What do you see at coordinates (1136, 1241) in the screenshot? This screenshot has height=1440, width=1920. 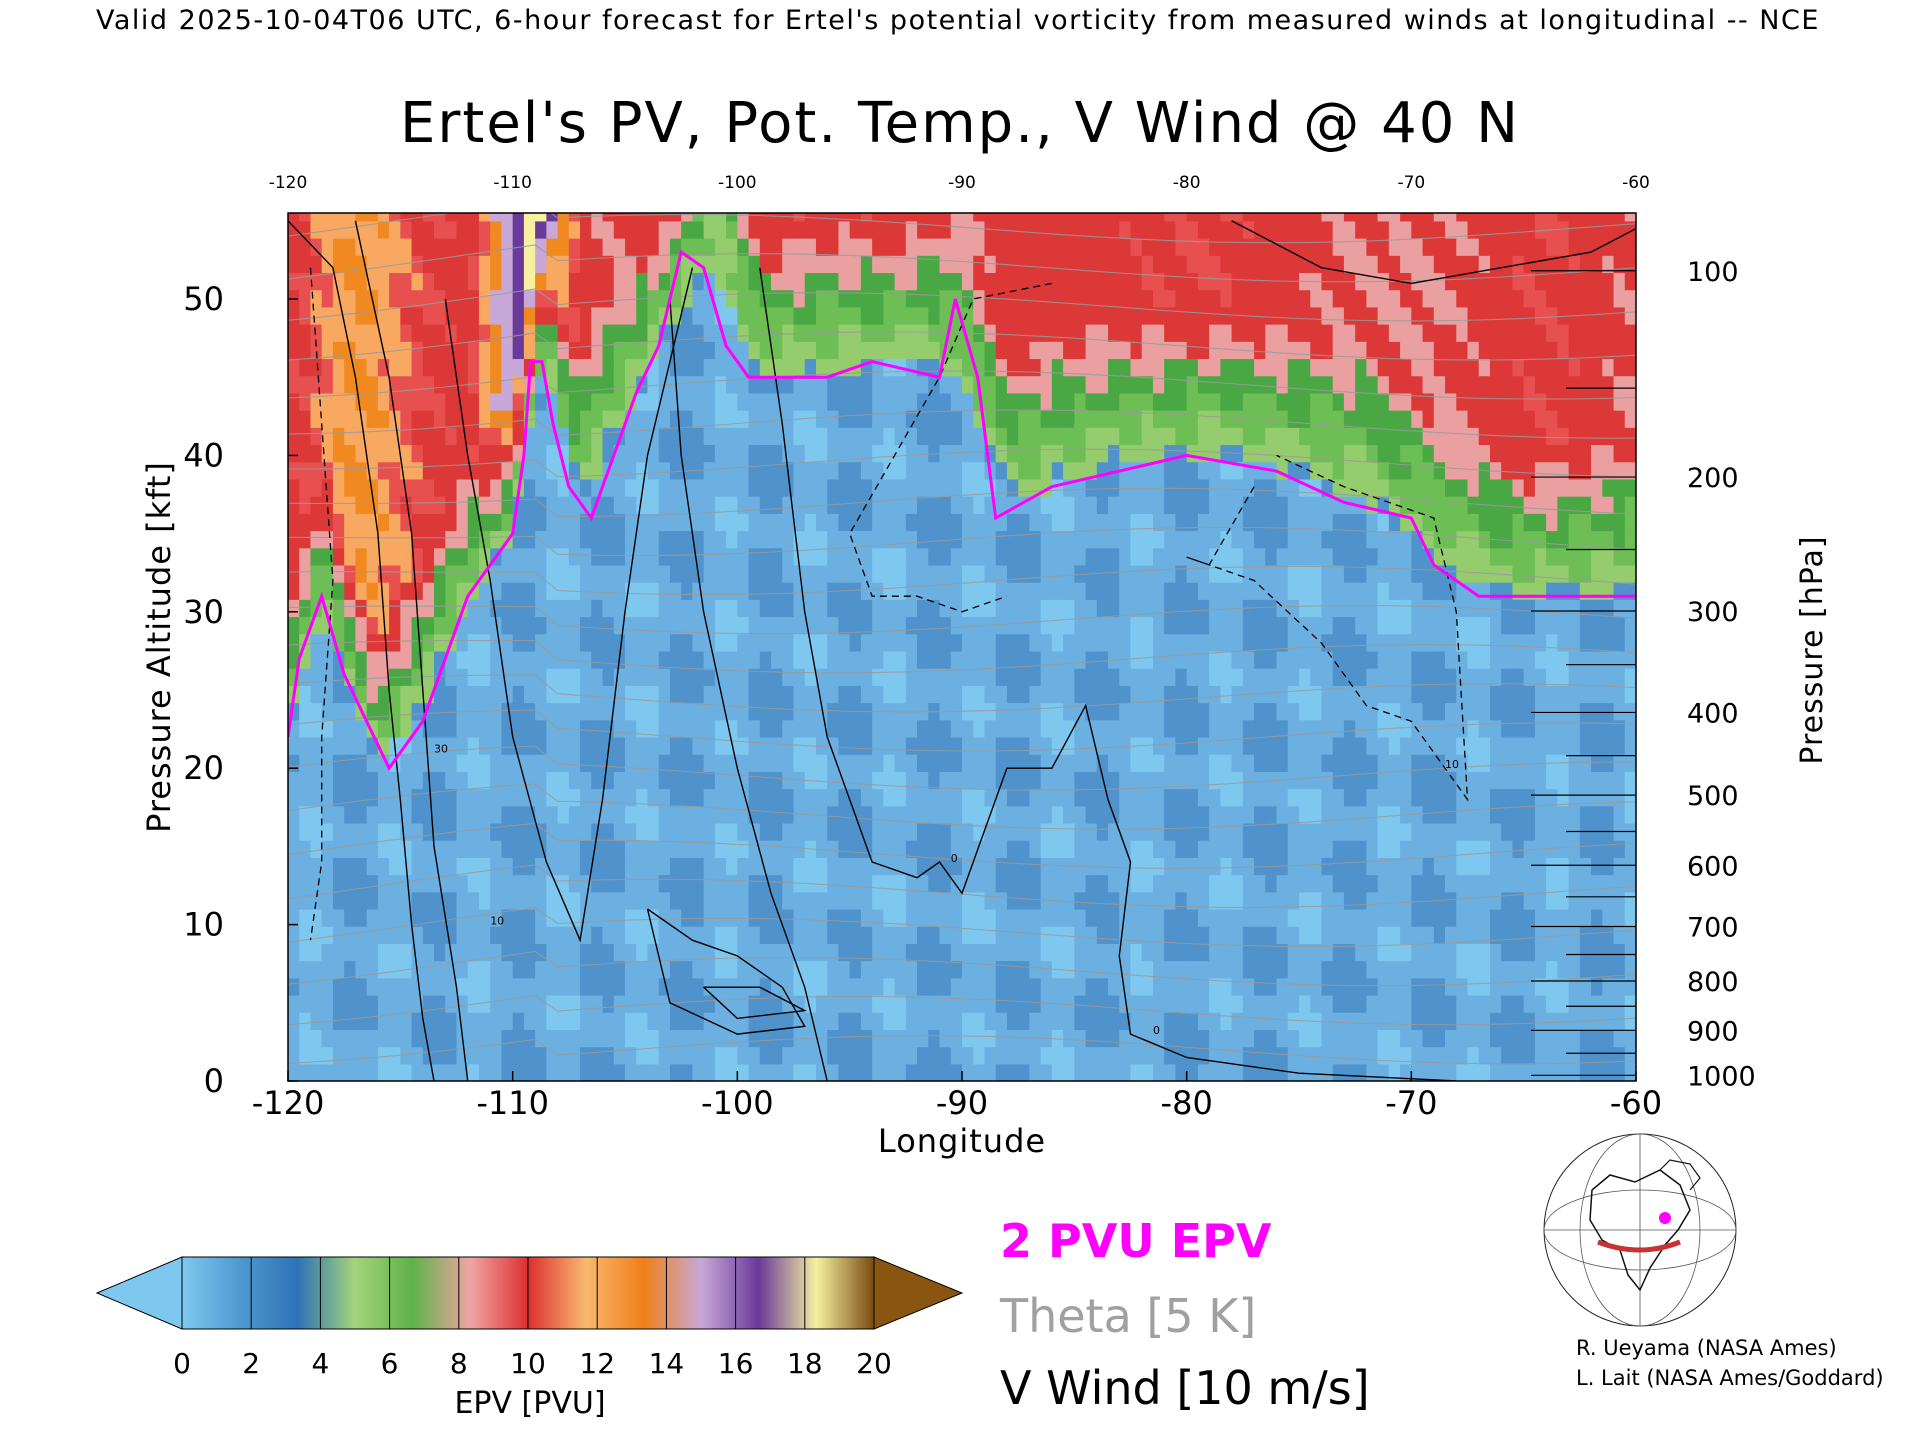 I see `legend-pv-line: 2 PVU EPV` at bounding box center [1136, 1241].